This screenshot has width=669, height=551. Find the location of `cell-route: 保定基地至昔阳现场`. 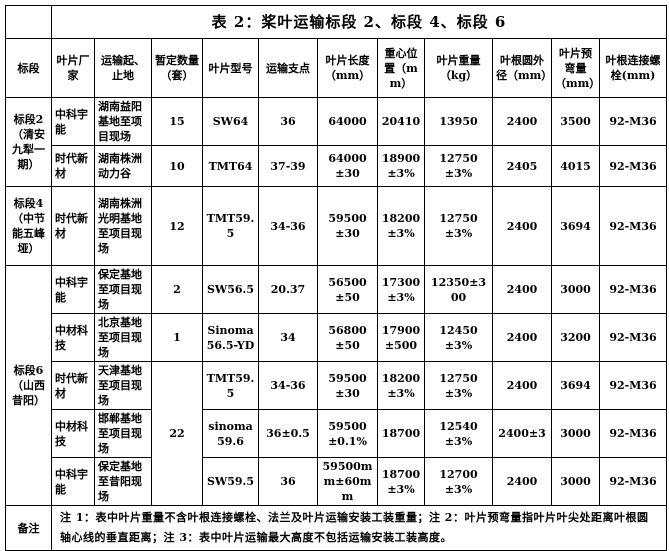

cell-route: 保定基地至昔阳现场 is located at coordinates (123, 481).